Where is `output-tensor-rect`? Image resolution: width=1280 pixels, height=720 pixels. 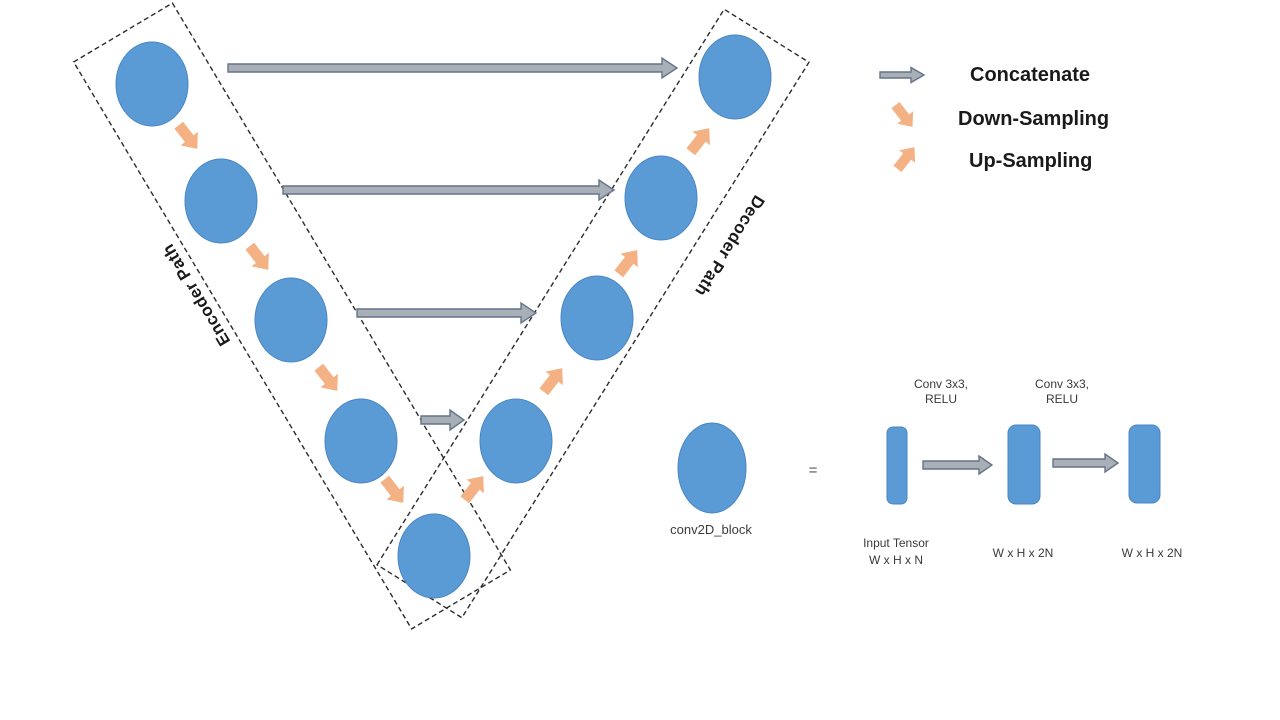
output-tensor-rect is located at coordinates (1144, 464).